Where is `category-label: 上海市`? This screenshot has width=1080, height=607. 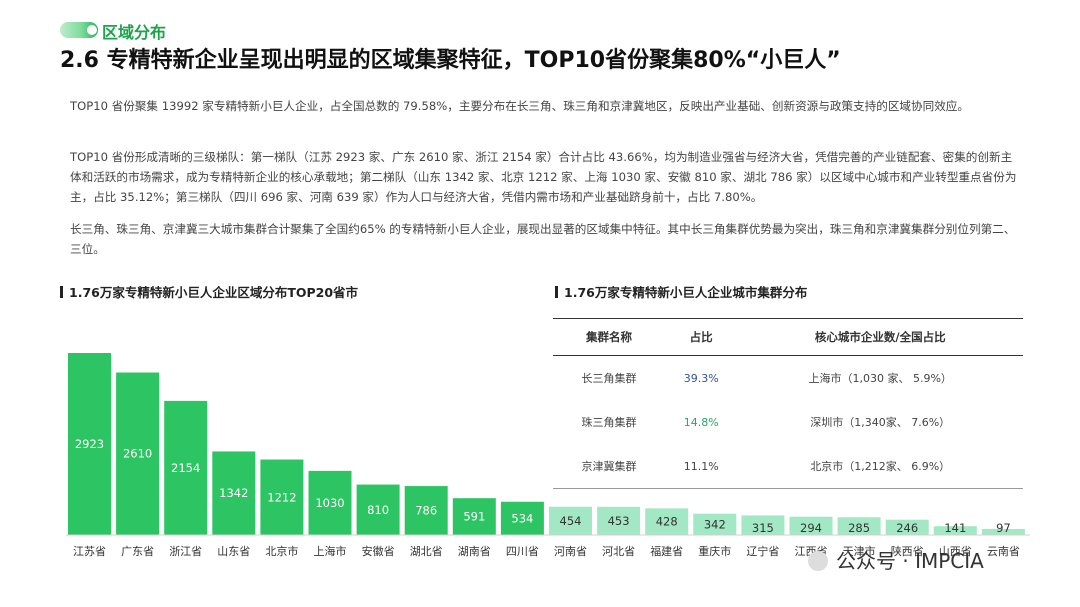
category-label: 上海市 is located at coordinates (330, 551).